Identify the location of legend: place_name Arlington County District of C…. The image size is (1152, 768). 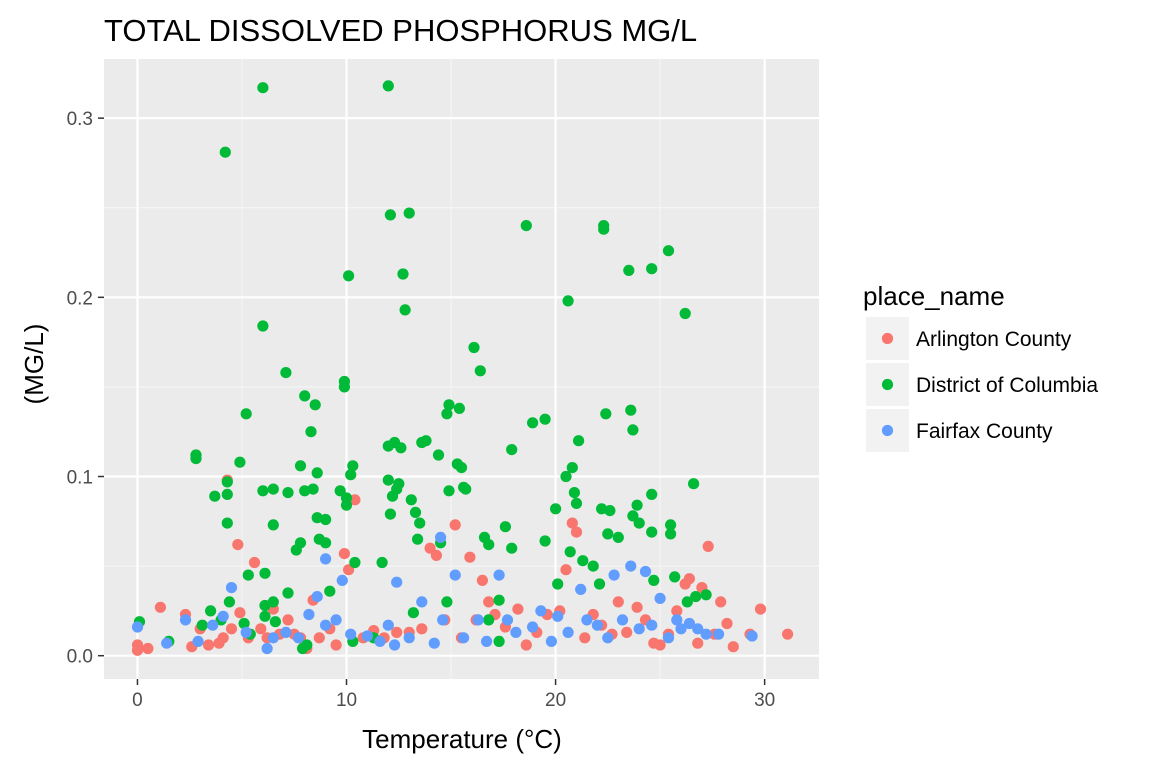
(980, 366).